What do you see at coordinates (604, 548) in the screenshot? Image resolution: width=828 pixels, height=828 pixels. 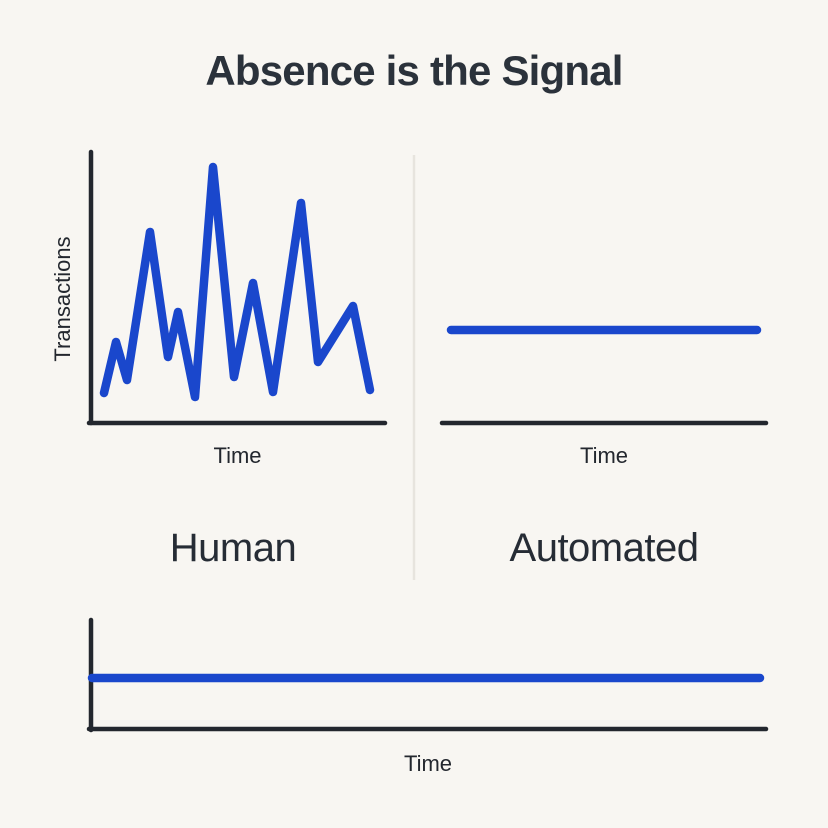 I see `right-panel-caption: Automated` at bounding box center [604, 548].